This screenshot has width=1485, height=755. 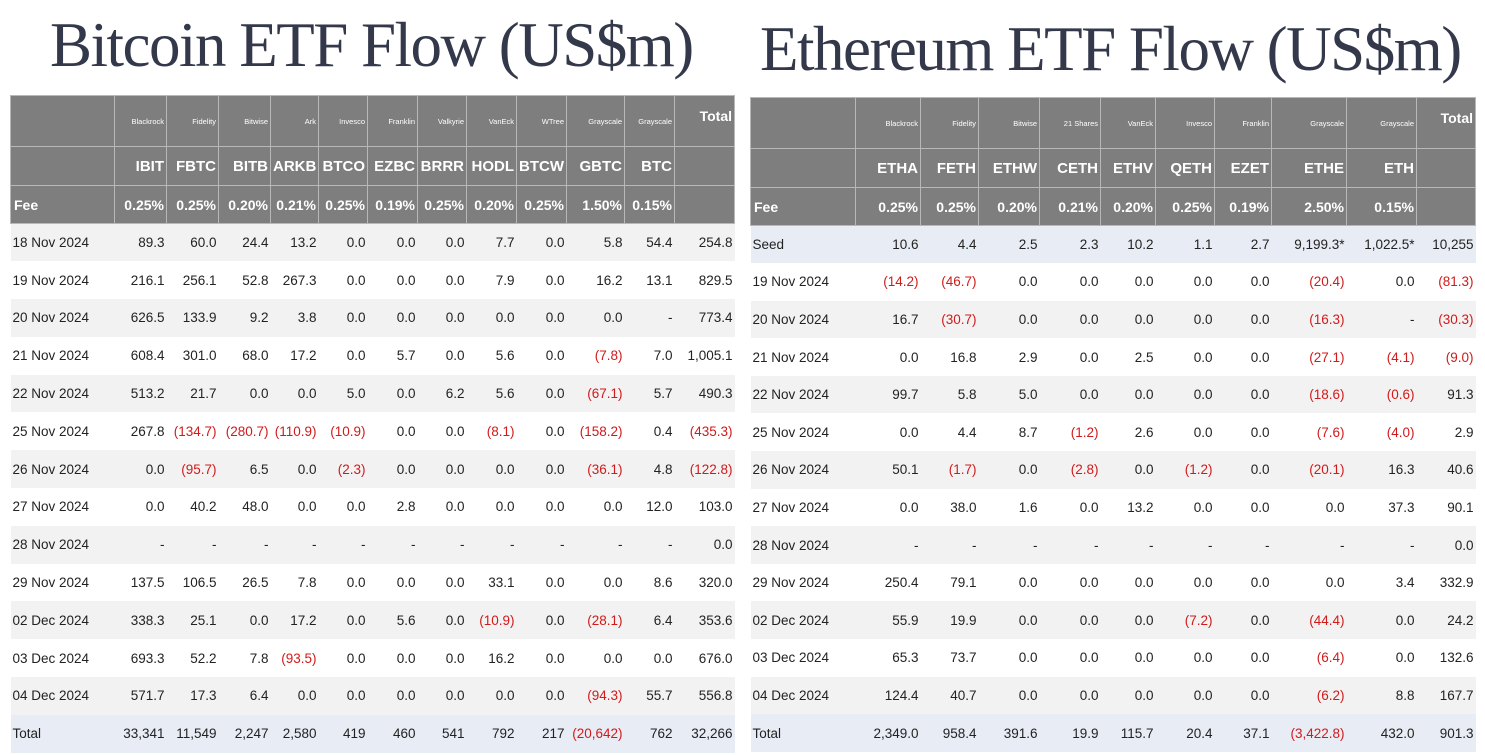 I want to click on flow-cell: 256.1, so click(x=192, y=280).